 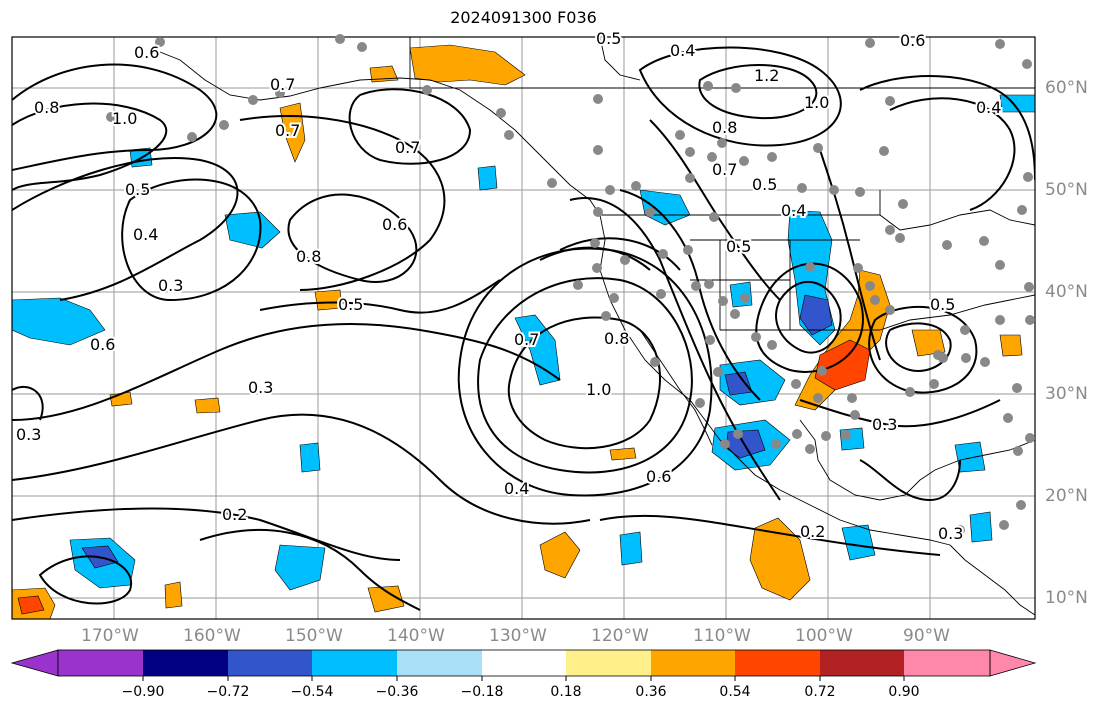 What do you see at coordinates (228, 692) in the screenshot?
I see `colorbar-tick-label: −0.72` at bounding box center [228, 692].